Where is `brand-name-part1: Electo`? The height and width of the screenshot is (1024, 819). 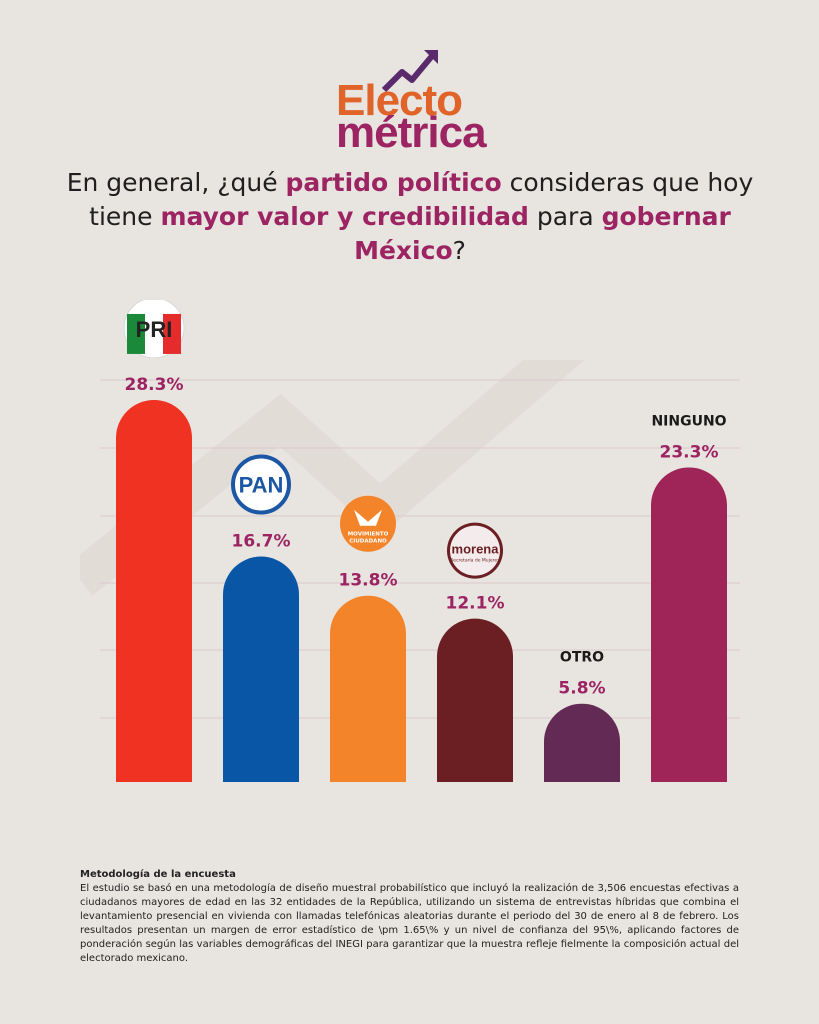
brand-name-part1: Electo is located at coordinates (399, 100).